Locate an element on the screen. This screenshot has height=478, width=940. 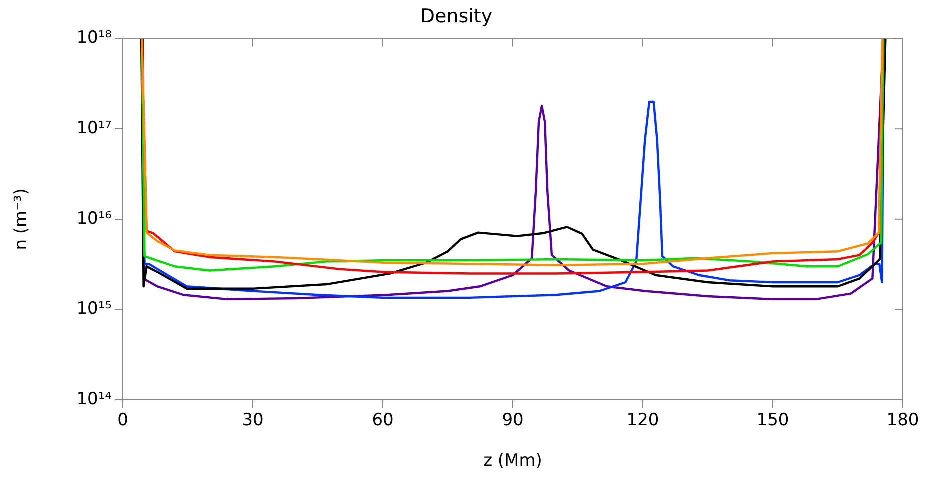
y-tick-label: 10¹⁴ is located at coordinates (94, 399).